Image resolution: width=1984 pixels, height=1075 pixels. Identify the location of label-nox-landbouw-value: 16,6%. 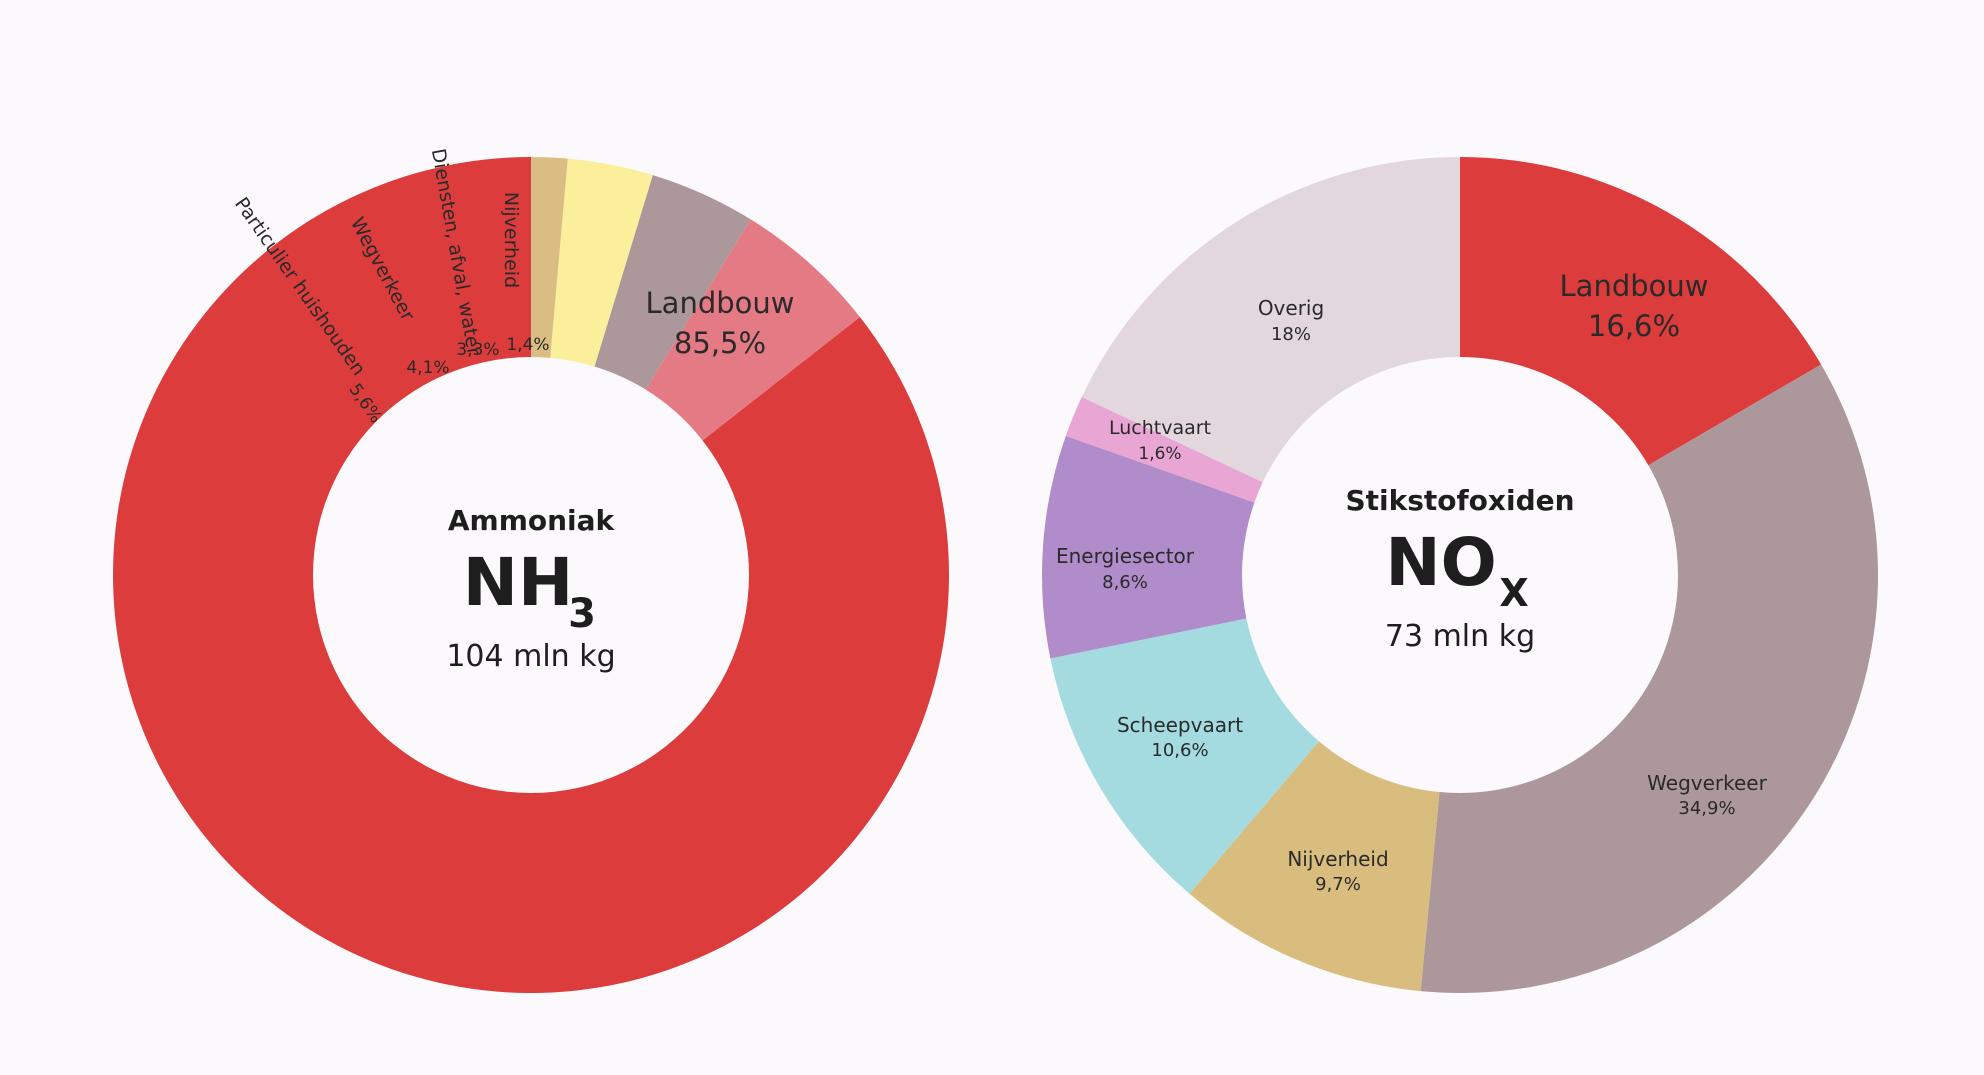
(1634, 326).